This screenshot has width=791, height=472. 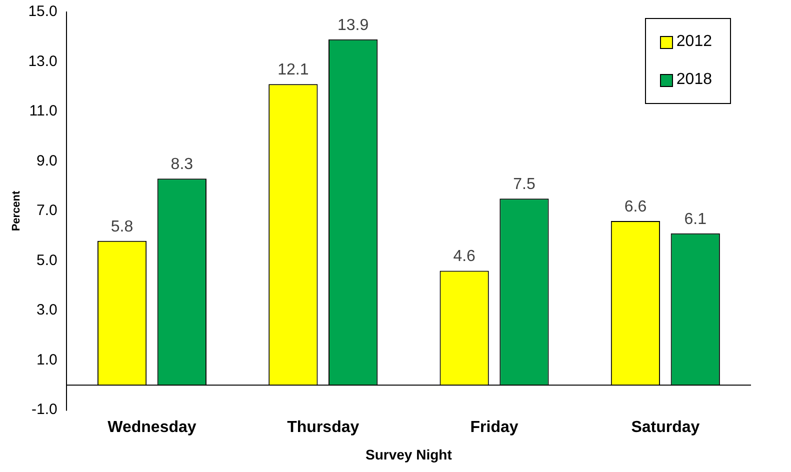 What do you see at coordinates (353, 25) in the screenshot?
I see `data-label: 13.9` at bounding box center [353, 25].